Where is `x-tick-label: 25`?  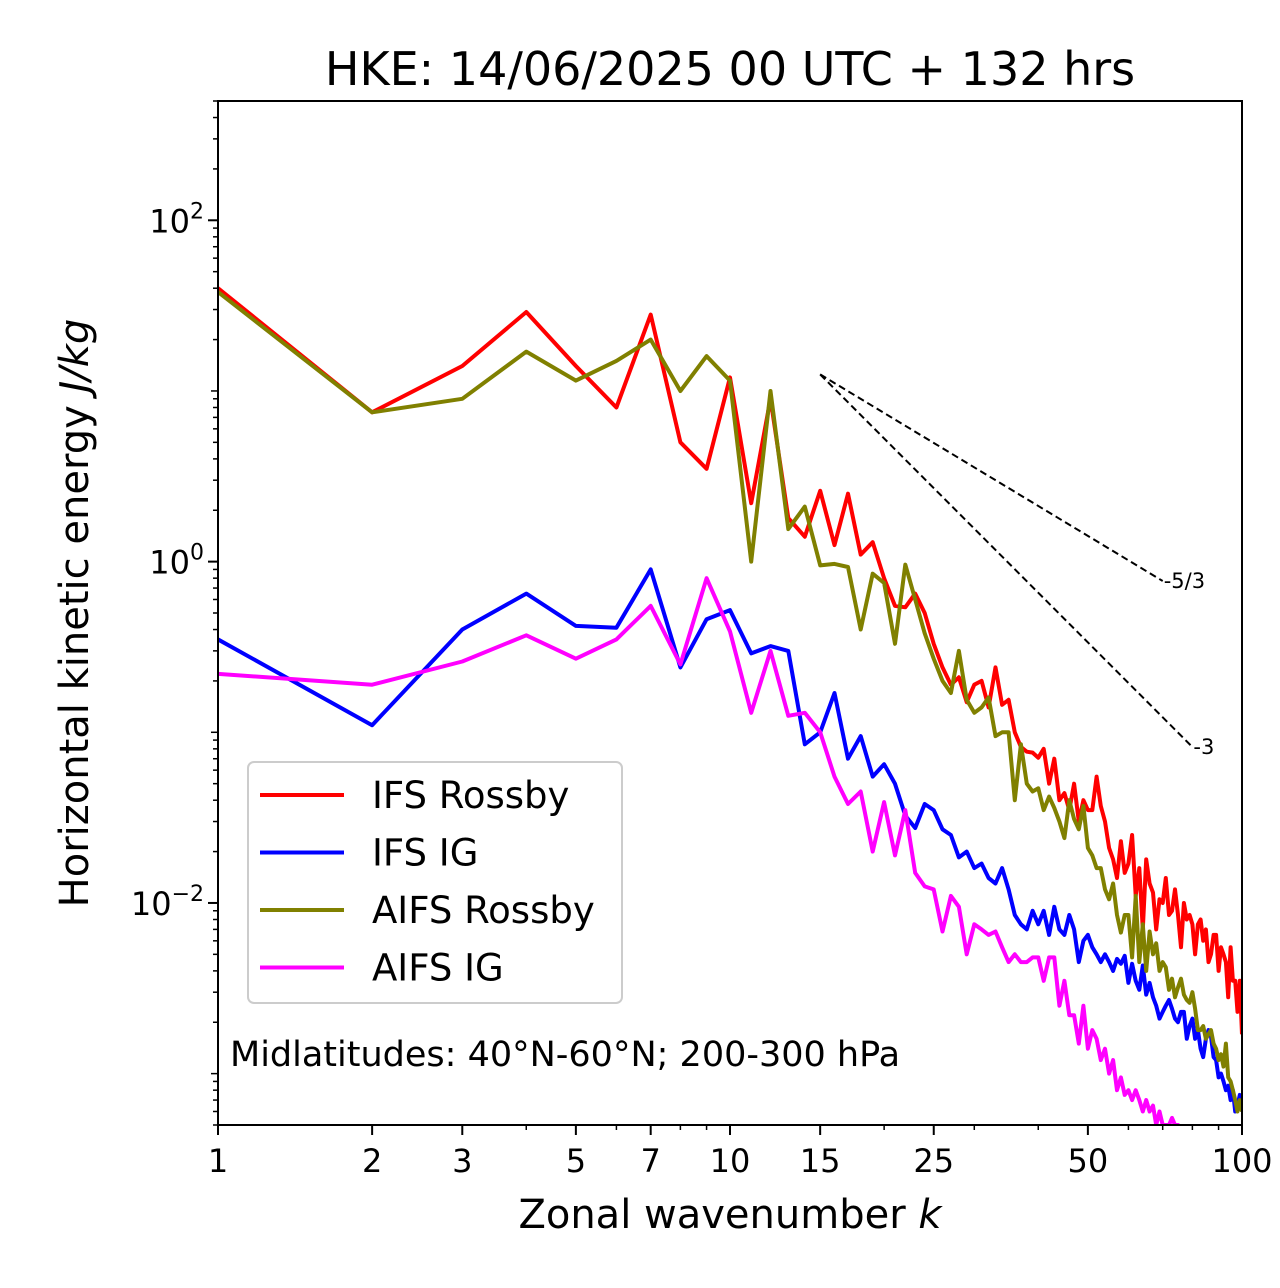
x-tick-label: 25 is located at coordinates (933, 1161).